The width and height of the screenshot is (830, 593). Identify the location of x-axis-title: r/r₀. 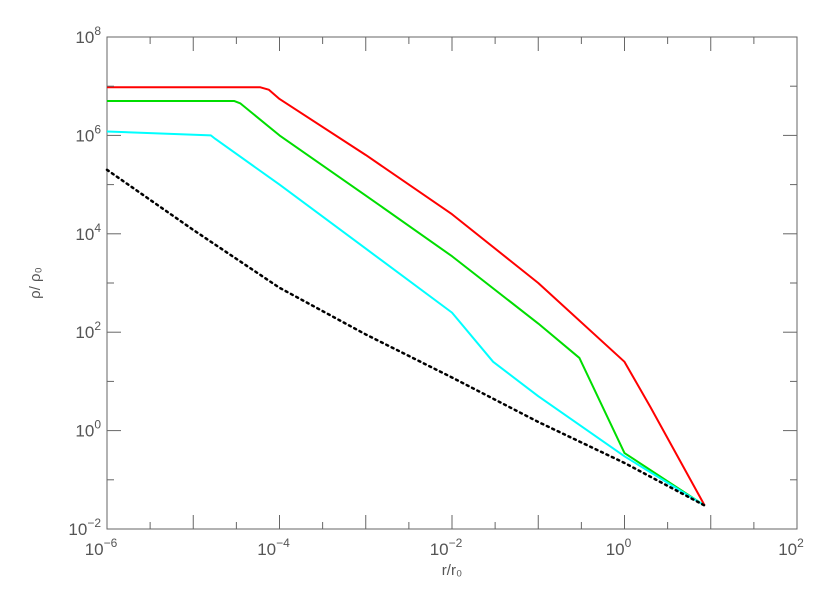
(452, 570).